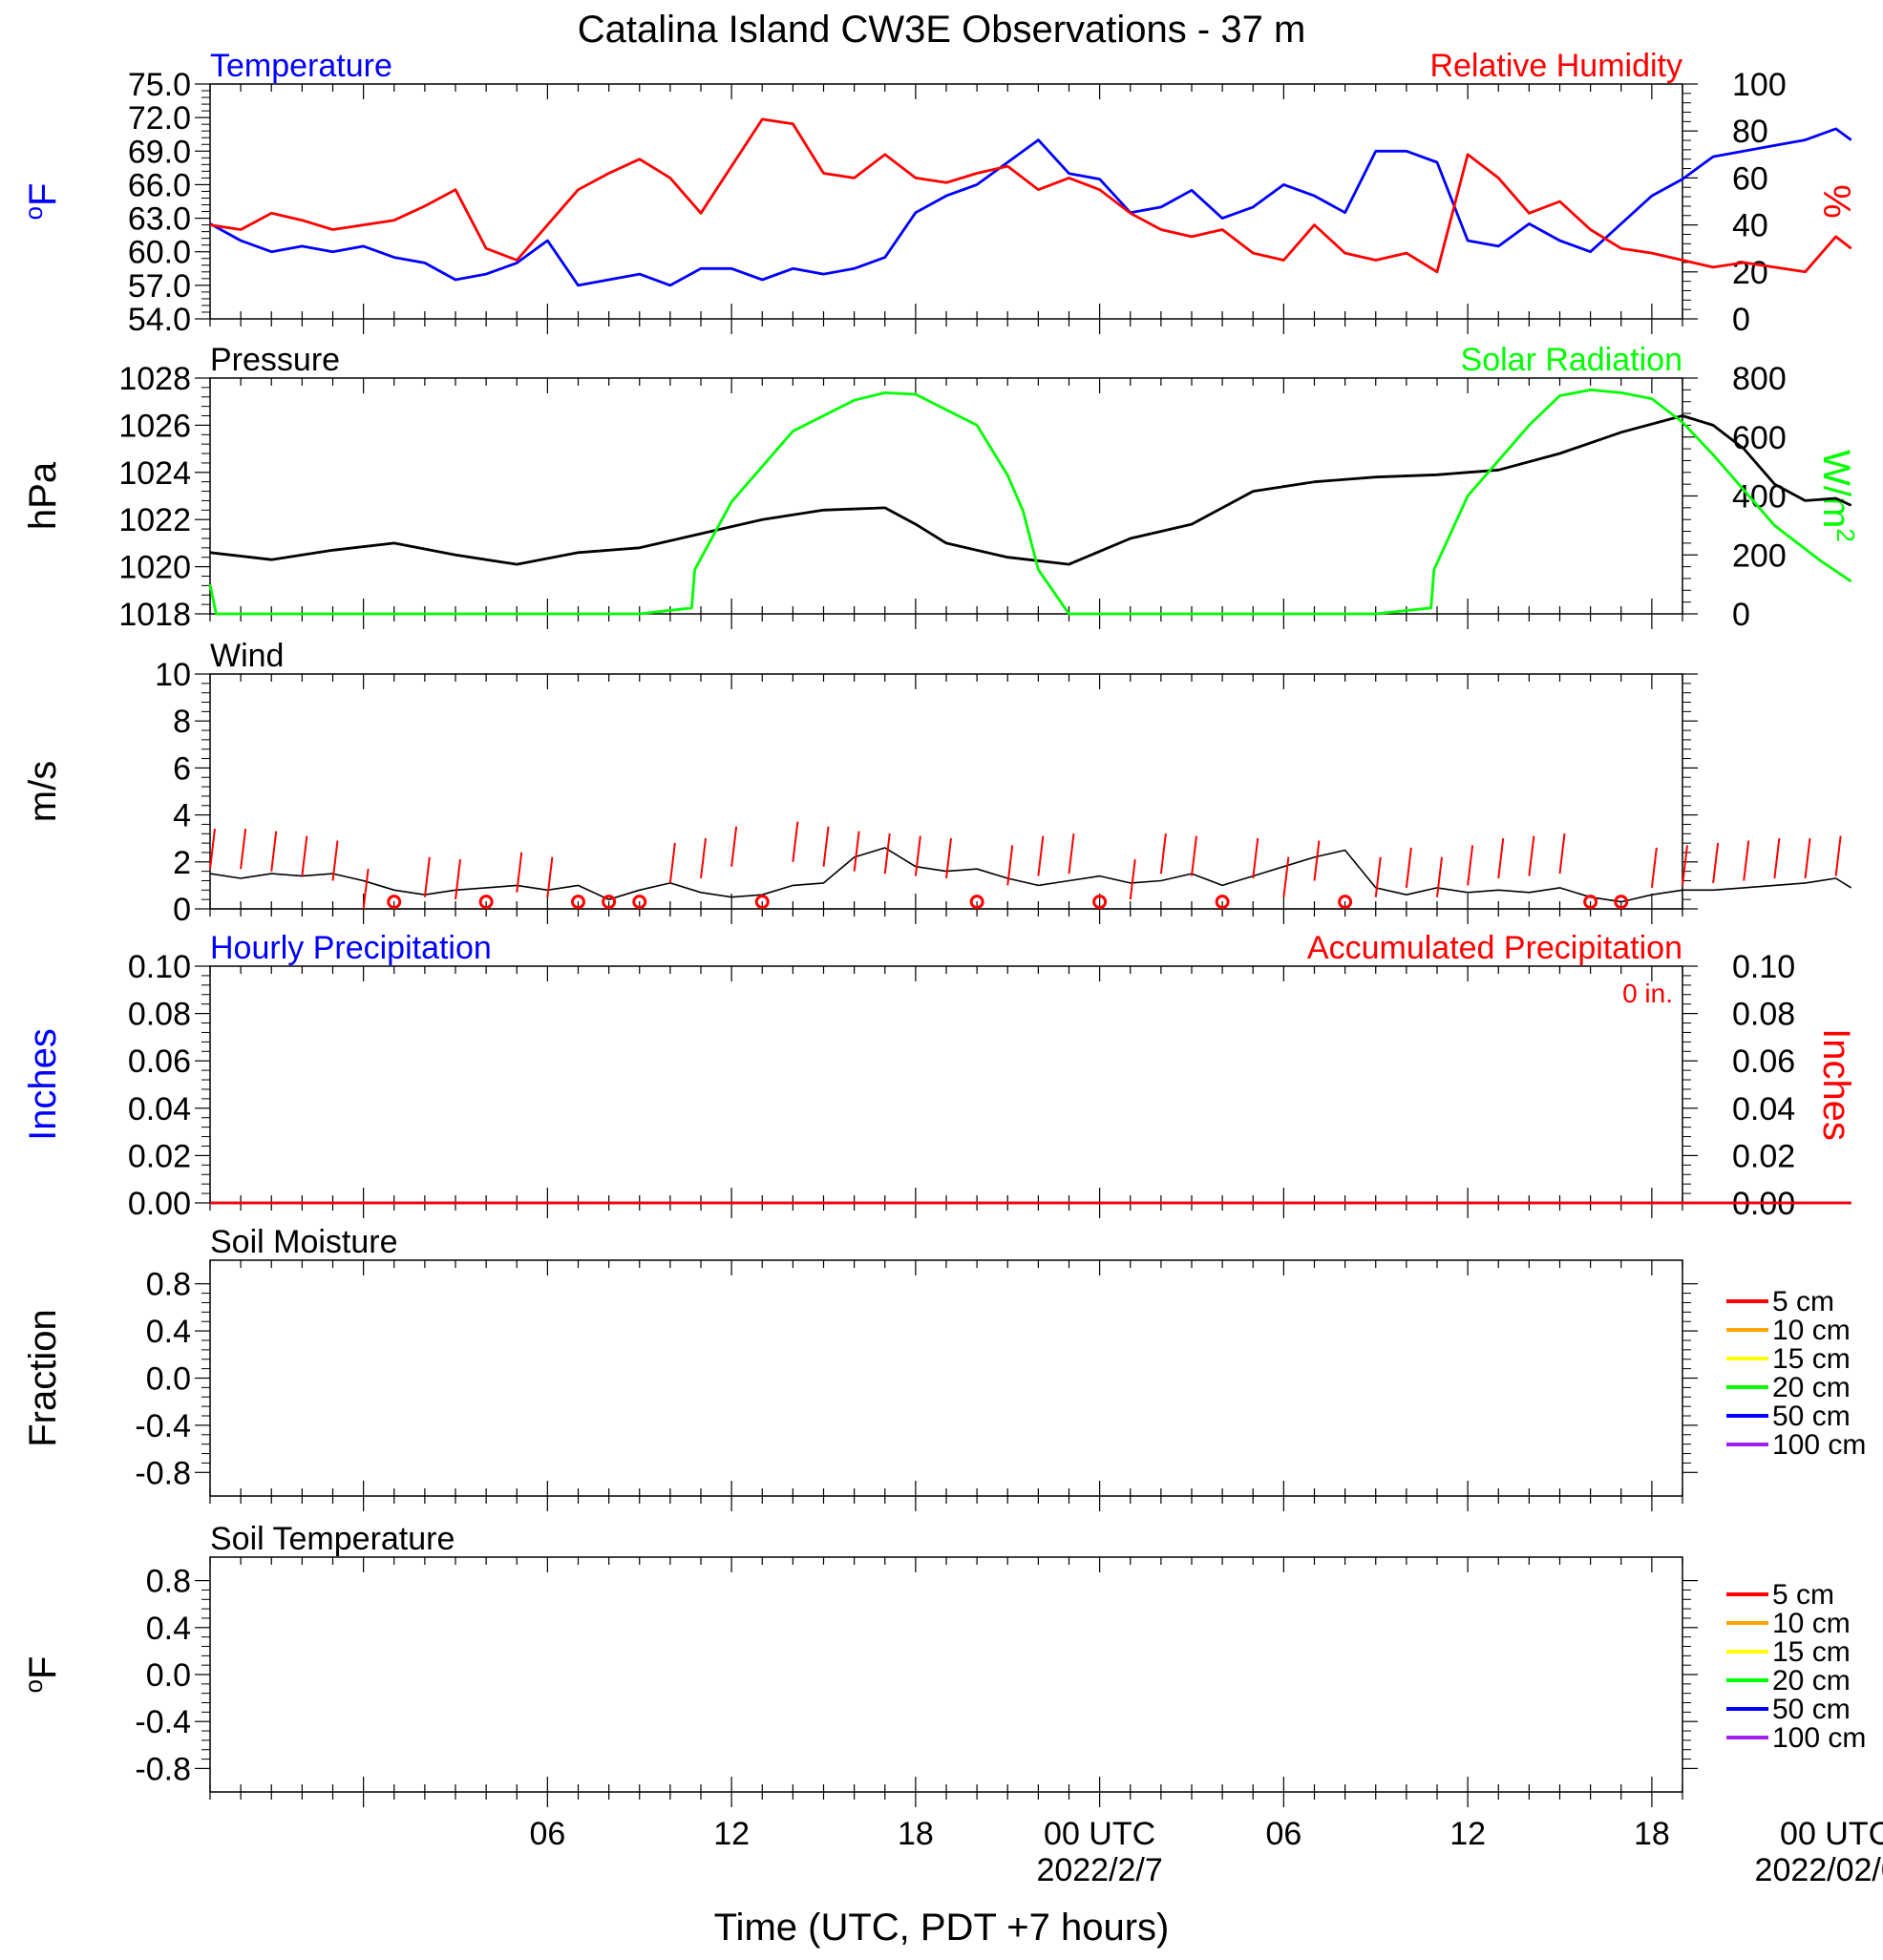 This screenshot has height=1960, width=1883. Describe the element at coordinates (159, 219) in the screenshot. I see `temperature-y-tick-label: 63.0` at that location.